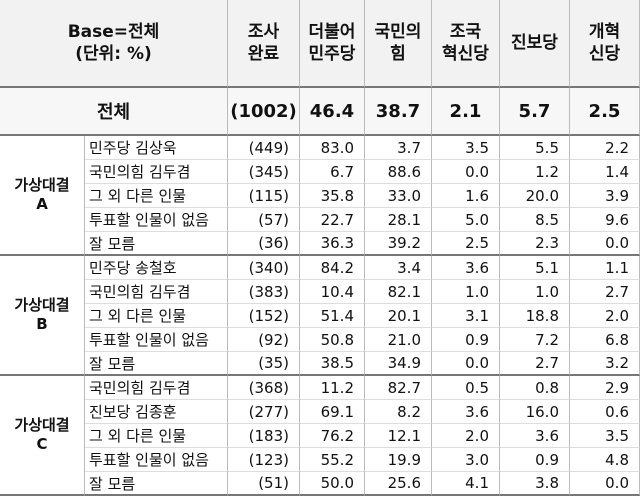  Describe the element at coordinates (477, 387) in the screenshot. I see `cell-value: 0.5` at that location.